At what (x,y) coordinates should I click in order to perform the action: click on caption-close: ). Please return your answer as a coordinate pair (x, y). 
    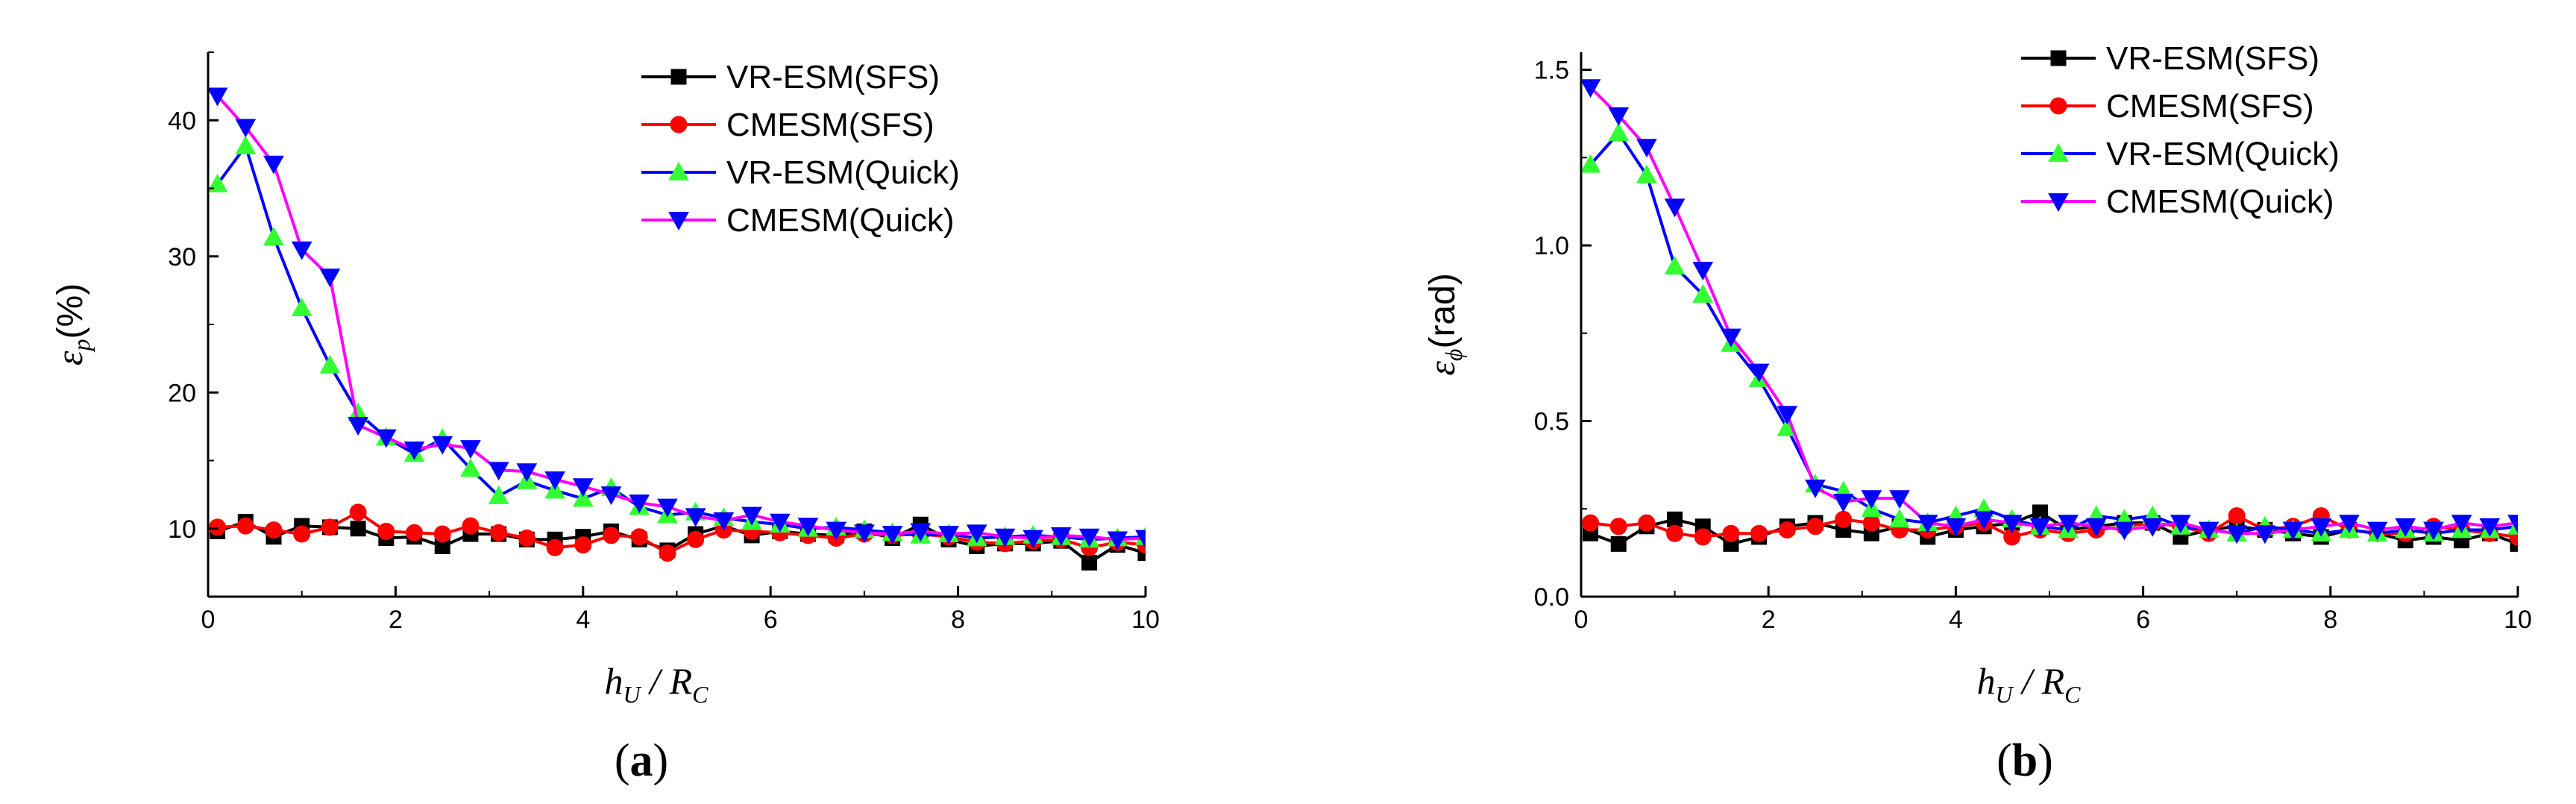
    Looking at the image, I should click on (661, 761).